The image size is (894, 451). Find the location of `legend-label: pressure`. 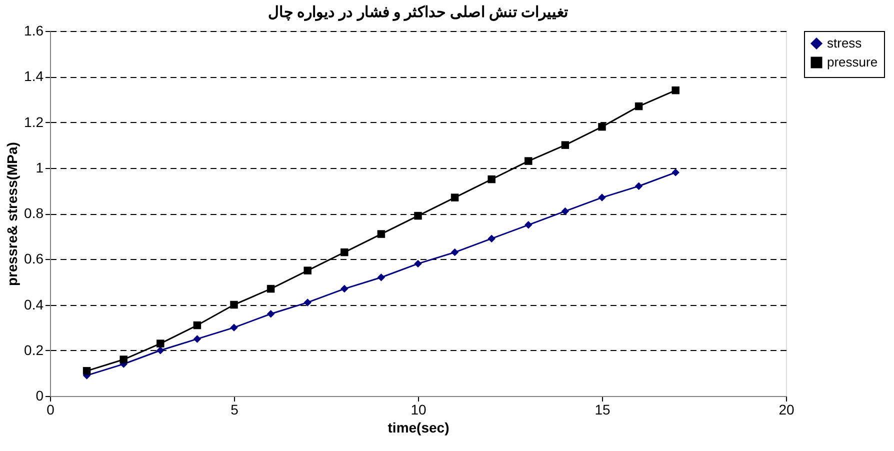

legend-label: pressure is located at coordinates (852, 62).